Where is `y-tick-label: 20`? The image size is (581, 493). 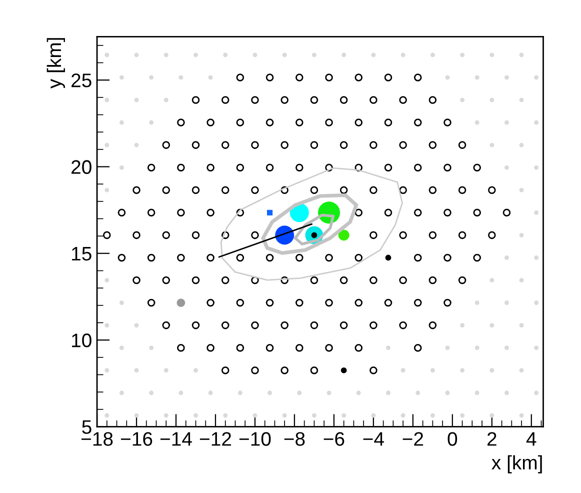
y-tick-label: 20 is located at coordinates (82, 167).